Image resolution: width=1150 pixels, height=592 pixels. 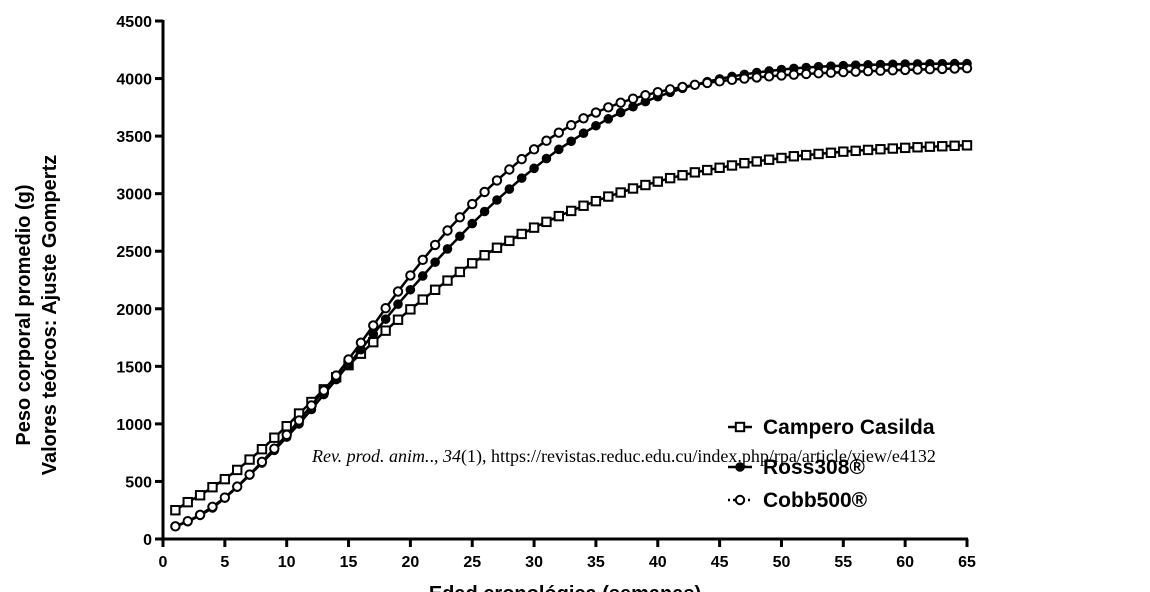 What do you see at coordinates (720, 562) in the screenshot?
I see `x-tick-label: 45` at bounding box center [720, 562].